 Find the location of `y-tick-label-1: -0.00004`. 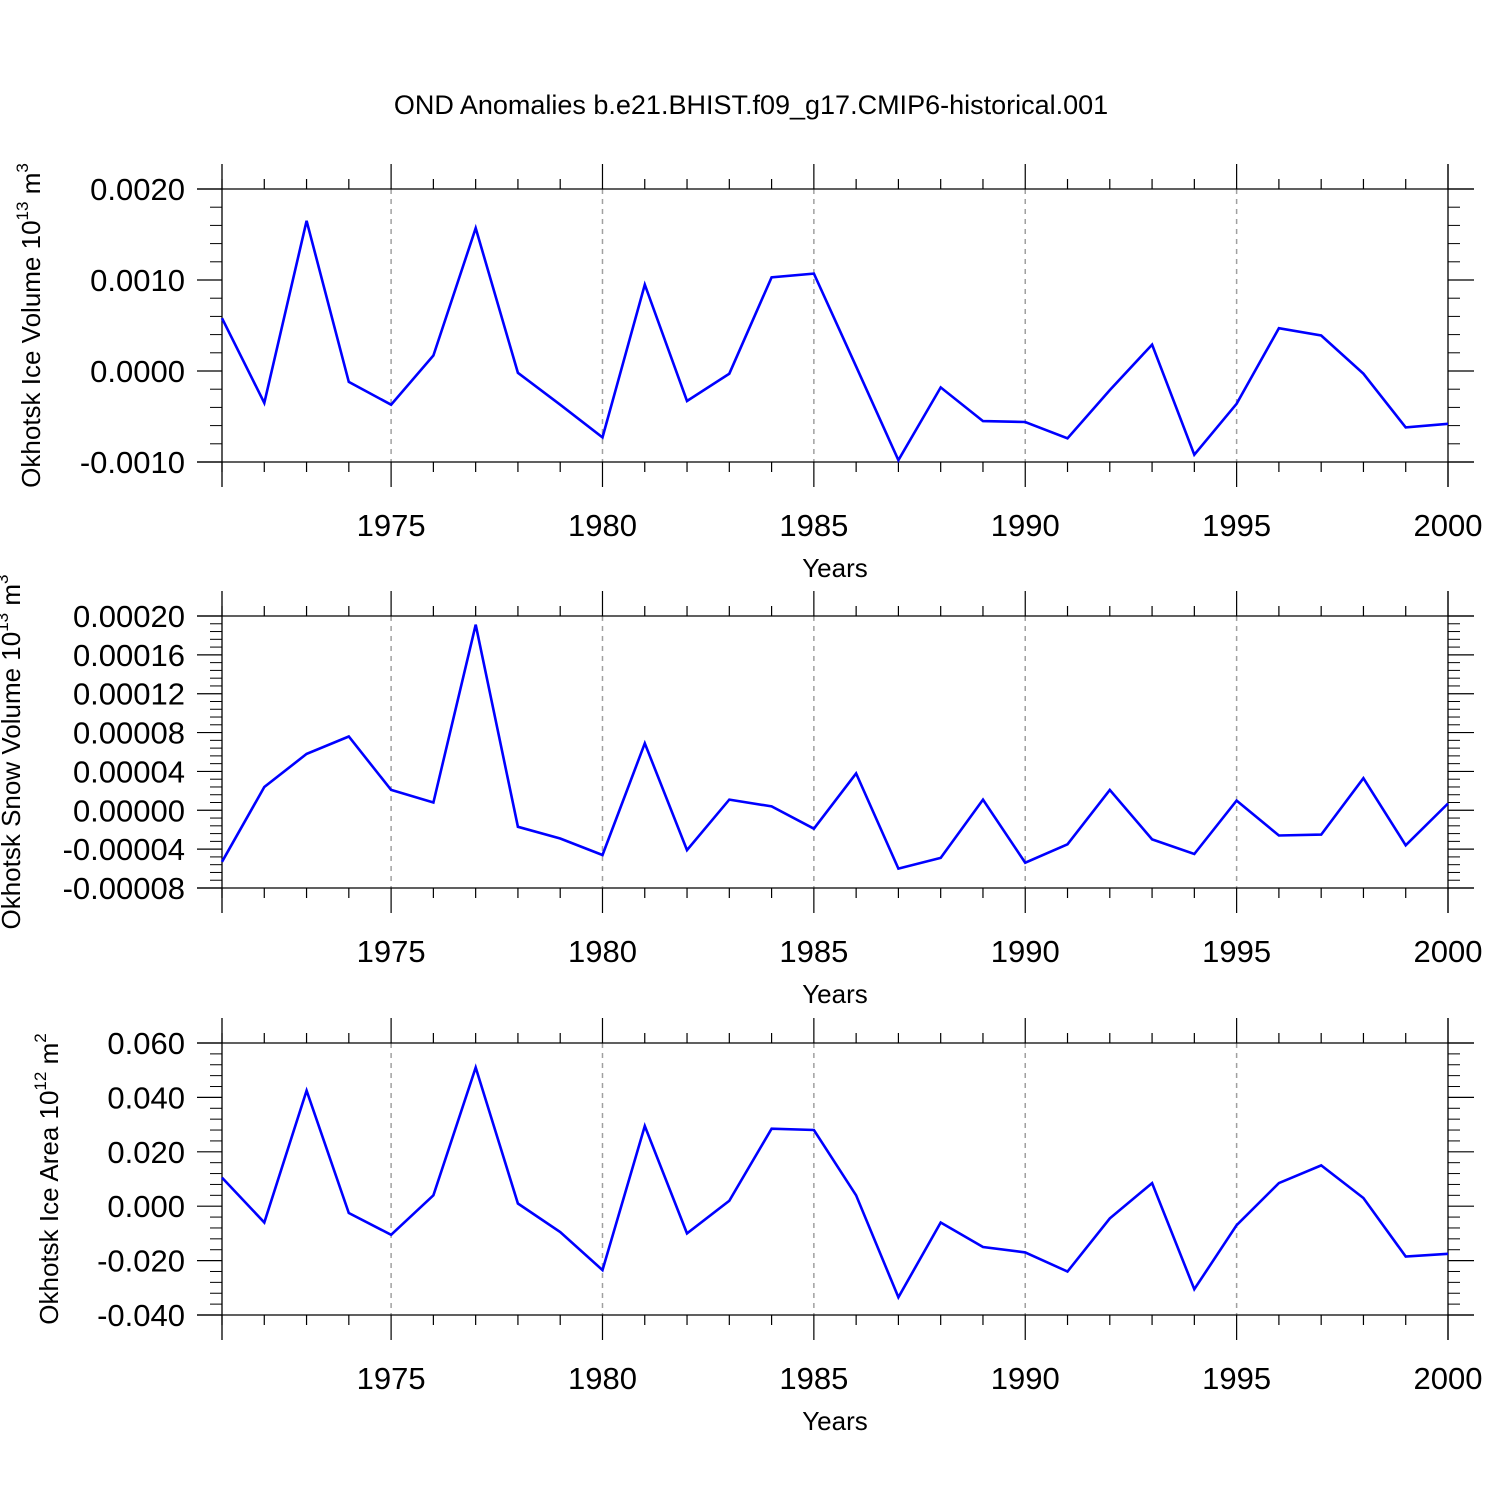

y-tick-label-1: -0.00004 is located at coordinates (124, 849).